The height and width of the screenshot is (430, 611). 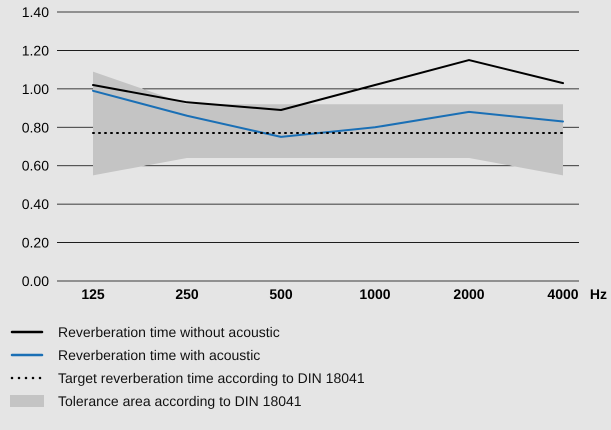 I want to click on x-tick-label: 2000, so click(x=469, y=294).